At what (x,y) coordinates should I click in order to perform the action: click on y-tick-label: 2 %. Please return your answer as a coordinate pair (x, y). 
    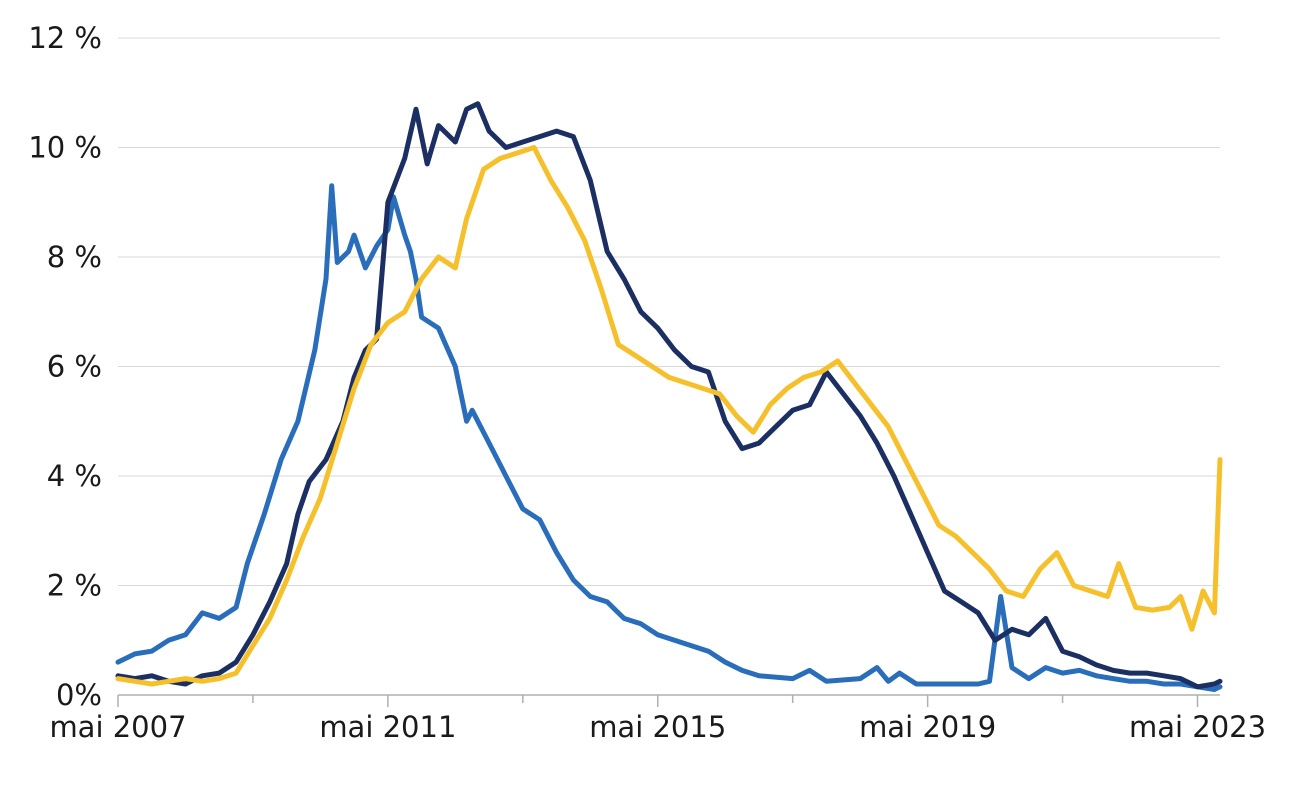
    Looking at the image, I should click on (74, 586).